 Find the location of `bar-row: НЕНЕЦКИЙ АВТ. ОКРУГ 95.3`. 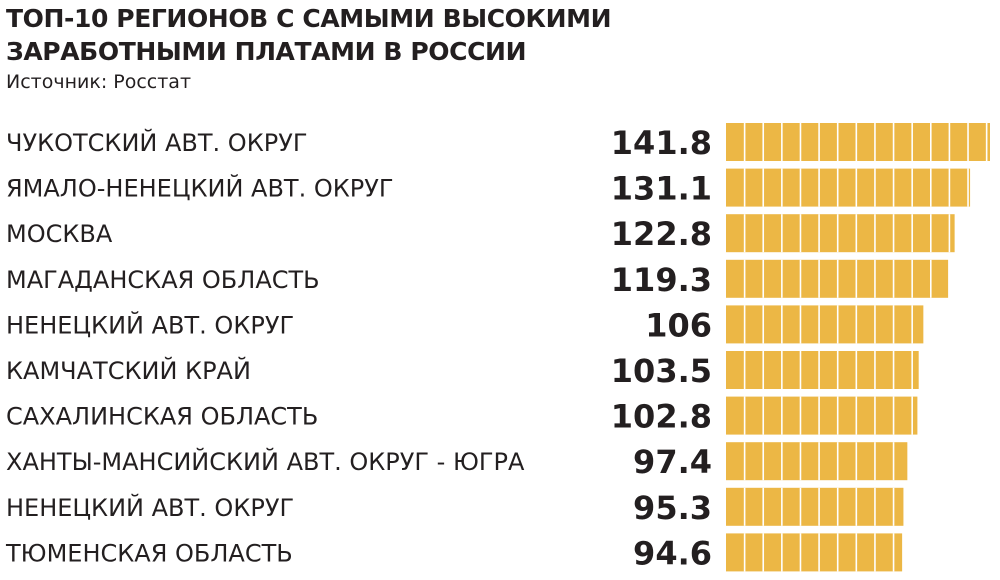

bar-row: НЕНЕЦКИЙ АВТ. ОКРУГ 95.3 is located at coordinates (455, 507).